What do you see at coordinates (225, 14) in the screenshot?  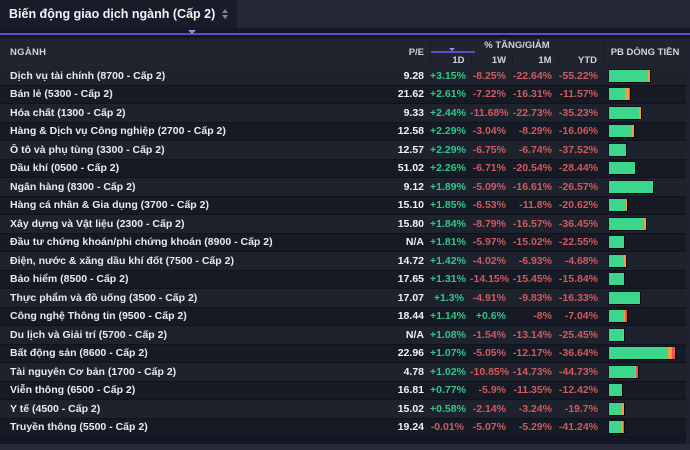 I see `sort-toggle-icon` at bounding box center [225, 14].